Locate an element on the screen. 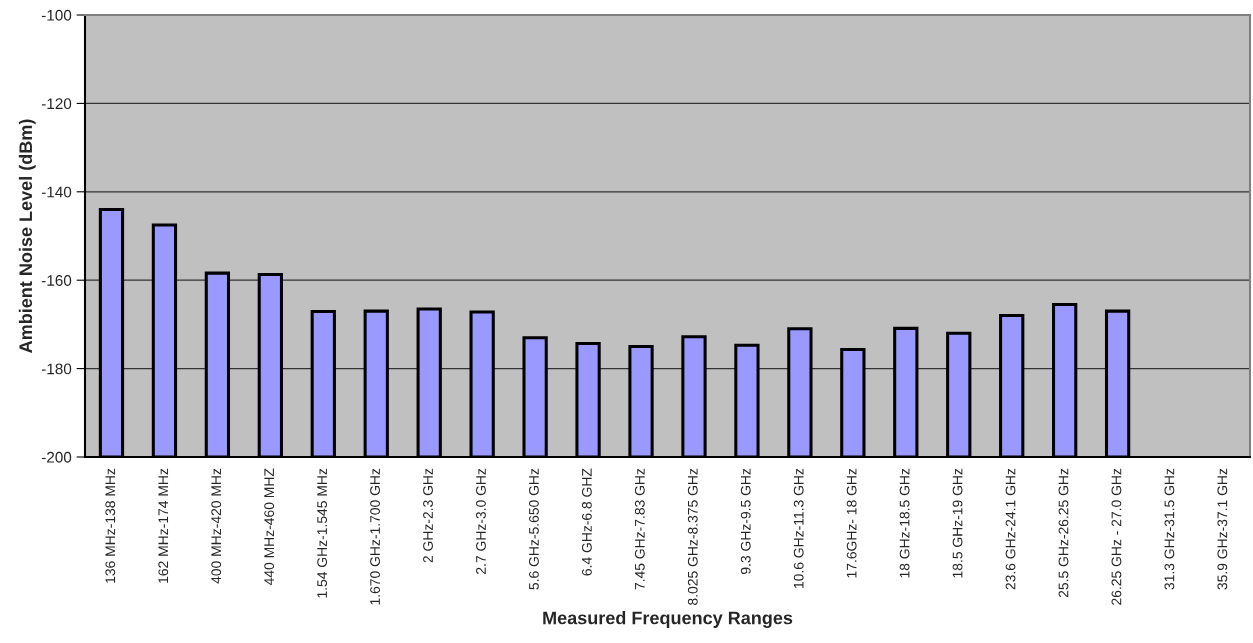 Image resolution: width=1253 pixels, height=643 pixels. x-tick-label: 2.7 GHz-3.0 GHz is located at coordinates (481, 521).